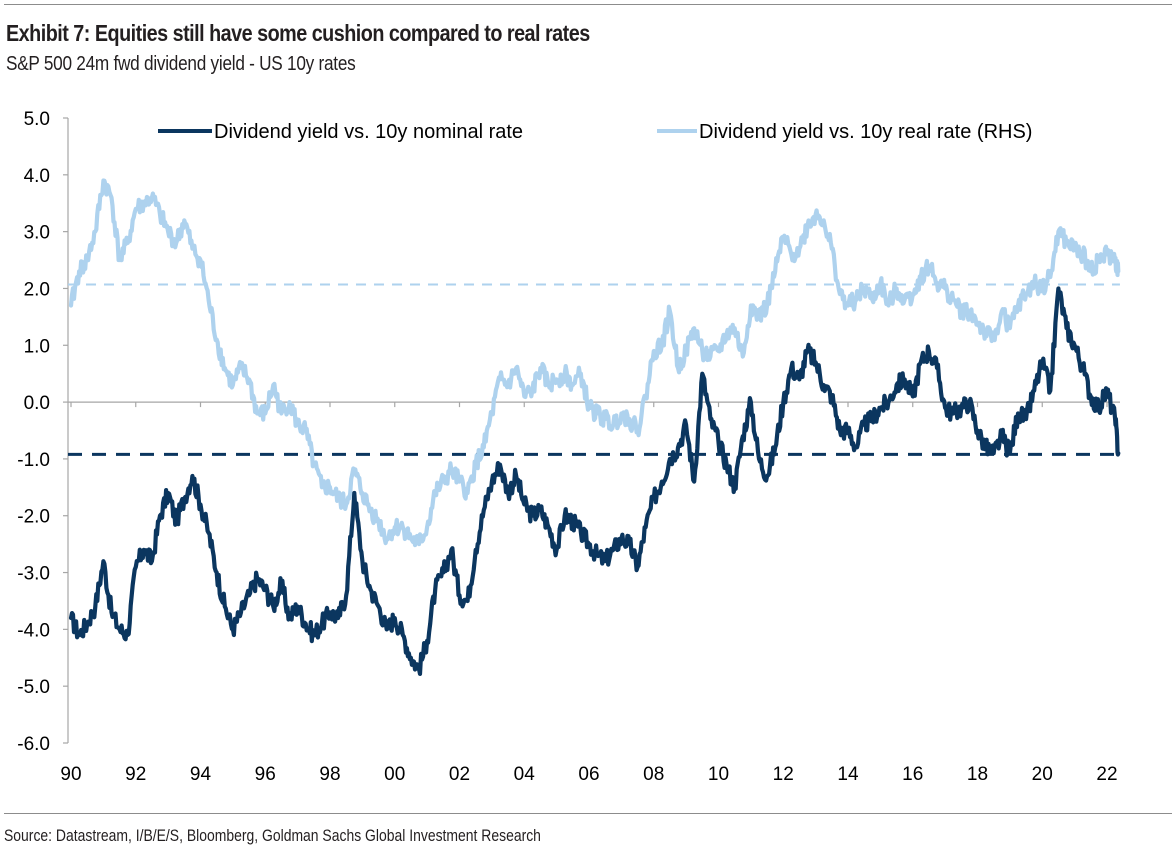  What do you see at coordinates (1042, 774) in the screenshot?
I see `x-tick-label: 20` at bounding box center [1042, 774].